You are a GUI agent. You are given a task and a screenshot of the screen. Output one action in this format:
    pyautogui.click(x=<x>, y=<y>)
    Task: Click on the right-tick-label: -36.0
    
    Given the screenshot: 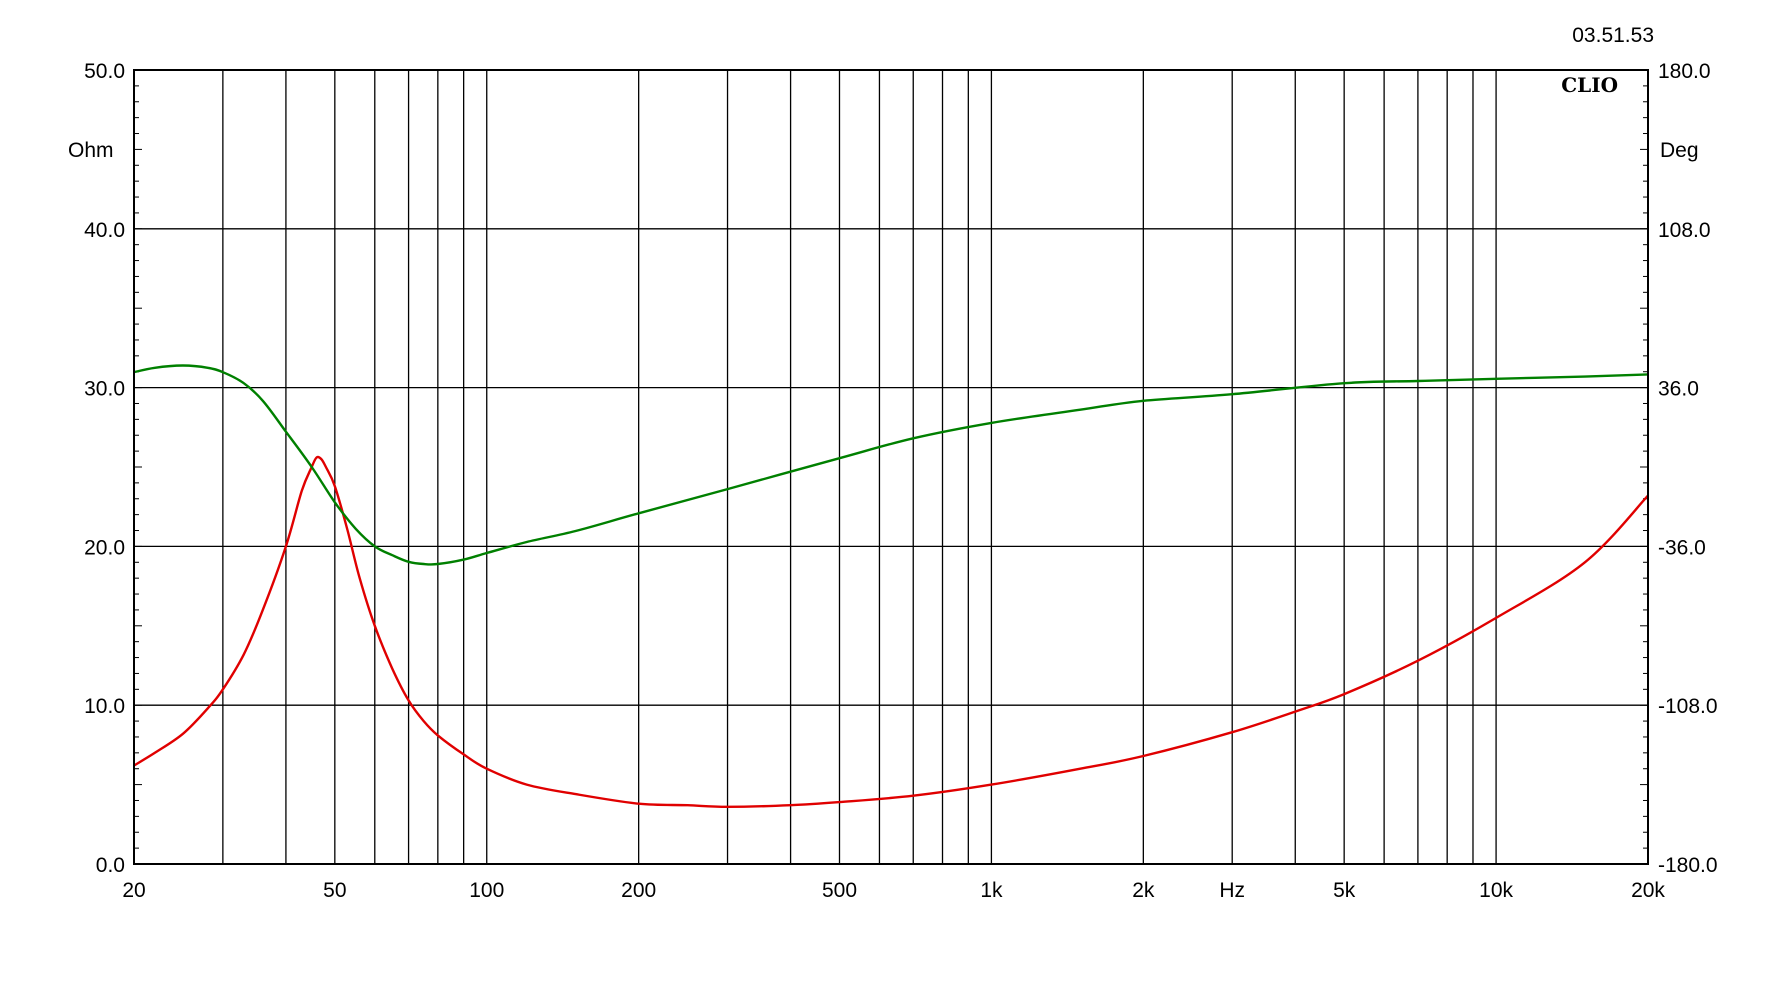 What is the action you would take?
    pyautogui.click(x=1682, y=547)
    